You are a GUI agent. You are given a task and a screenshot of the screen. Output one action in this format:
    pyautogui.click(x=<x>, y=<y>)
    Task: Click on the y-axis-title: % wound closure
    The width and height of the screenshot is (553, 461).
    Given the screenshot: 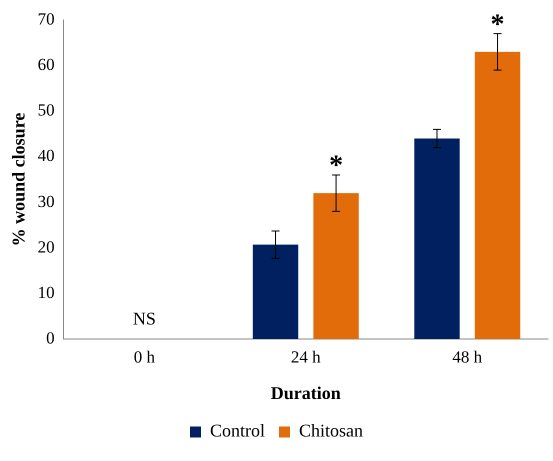 What is the action you would take?
    pyautogui.click(x=18, y=179)
    